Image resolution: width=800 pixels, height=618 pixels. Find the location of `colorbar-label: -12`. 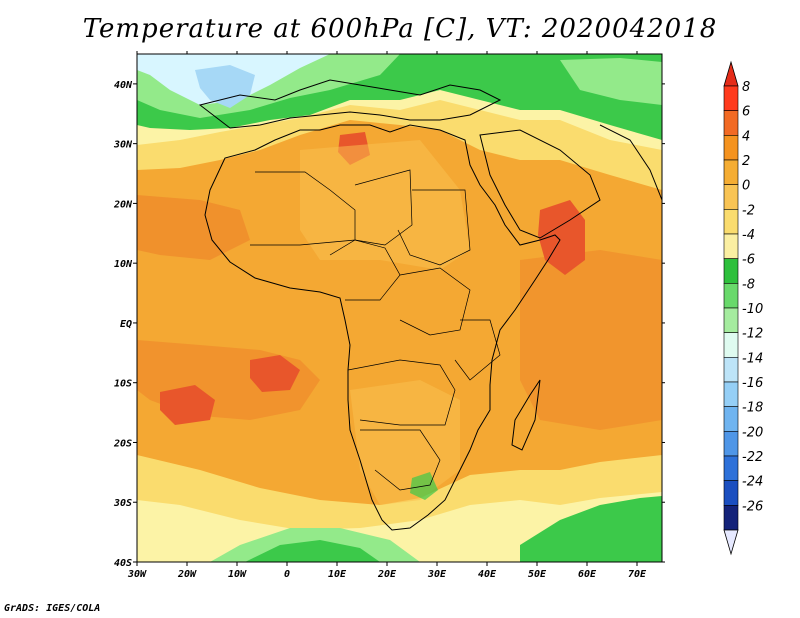

colorbar-label: -12 is located at coordinates (752, 334).